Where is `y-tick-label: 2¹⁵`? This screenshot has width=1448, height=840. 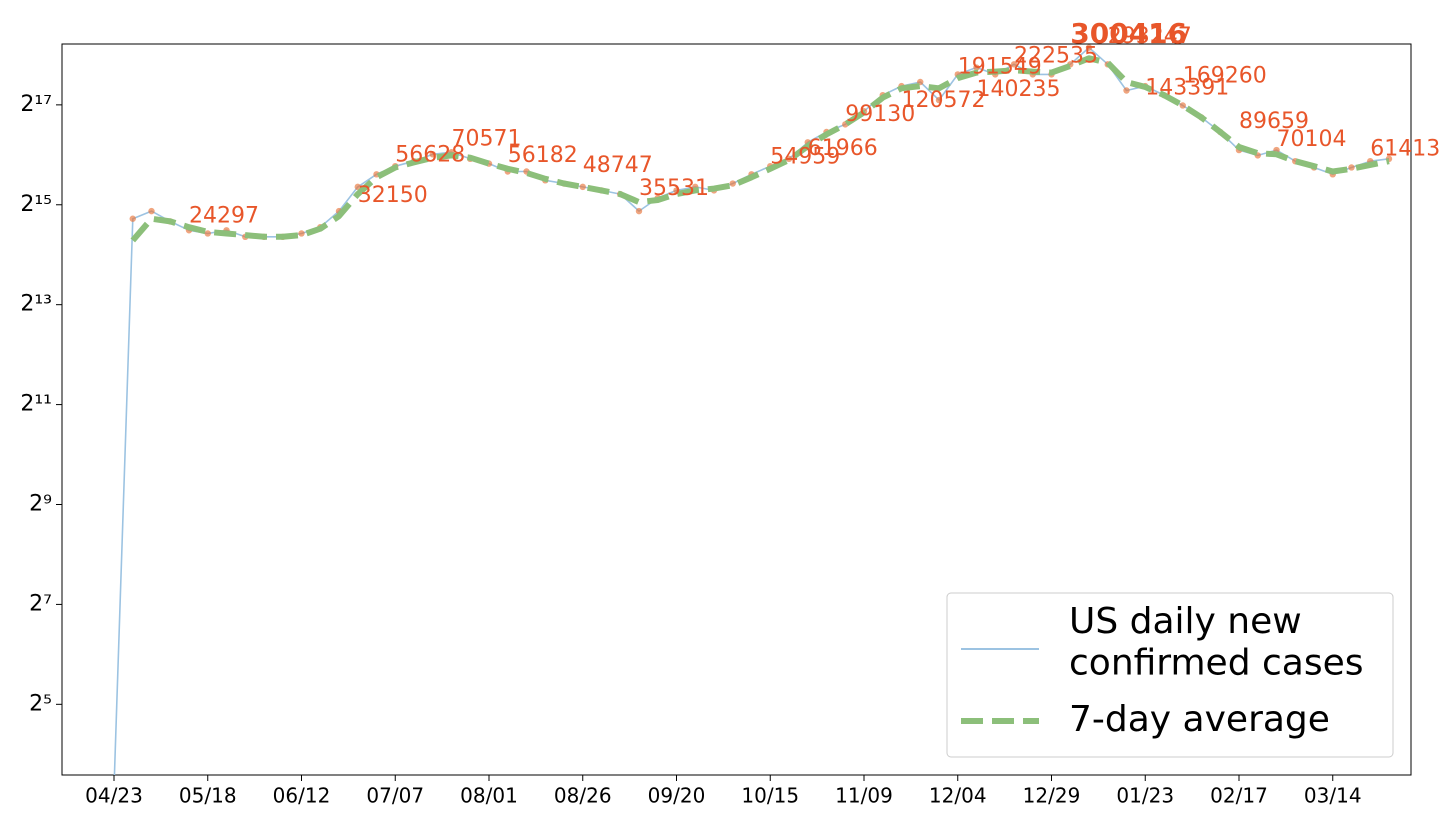 y-tick-label: 2¹⁵ is located at coordinates (36, 204).